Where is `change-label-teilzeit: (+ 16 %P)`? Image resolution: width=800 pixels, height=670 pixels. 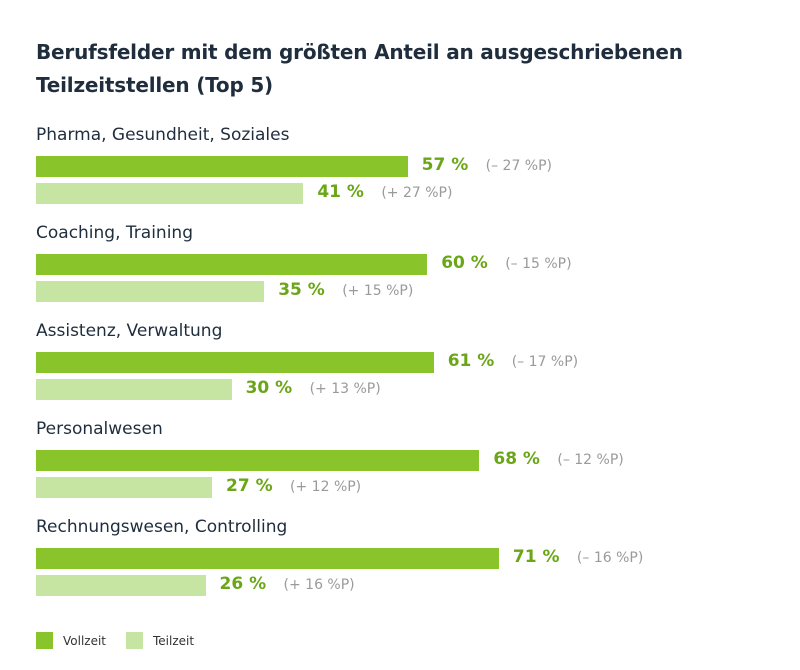 change-label-teilzeit: (+ 16 %P) is located at coordinates (319, 585).